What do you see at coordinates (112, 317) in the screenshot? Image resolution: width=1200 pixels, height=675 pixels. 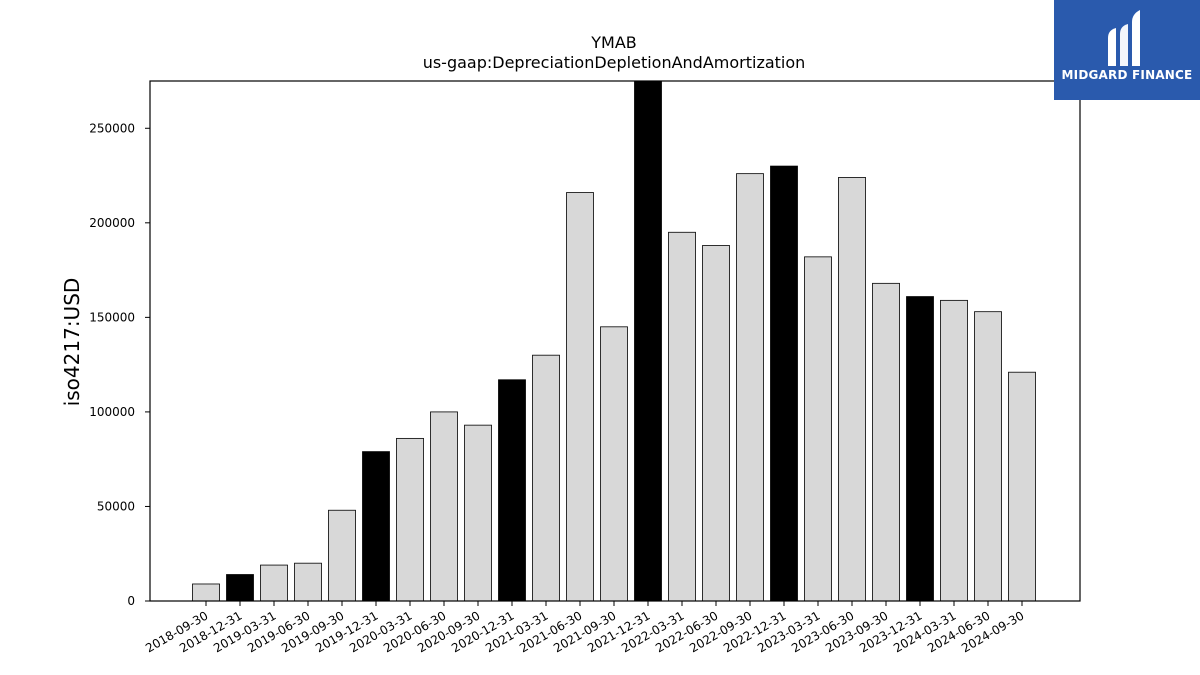 I see `y-tick-label: 150000` at bounding box center [112, 317].